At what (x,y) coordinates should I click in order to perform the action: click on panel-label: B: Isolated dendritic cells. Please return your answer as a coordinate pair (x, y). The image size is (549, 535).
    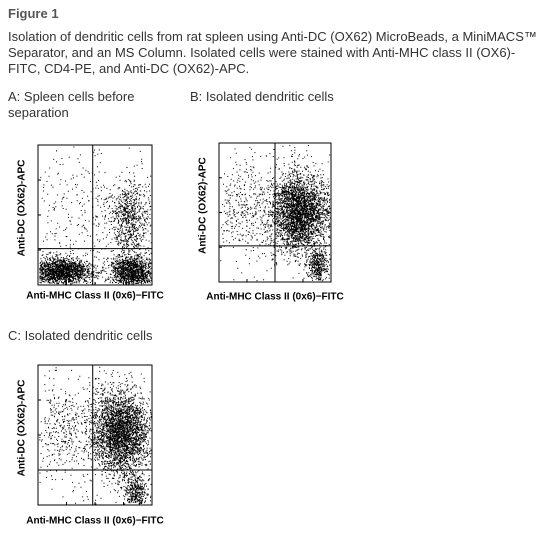
    Looking at the image, I should click on (262, 96).